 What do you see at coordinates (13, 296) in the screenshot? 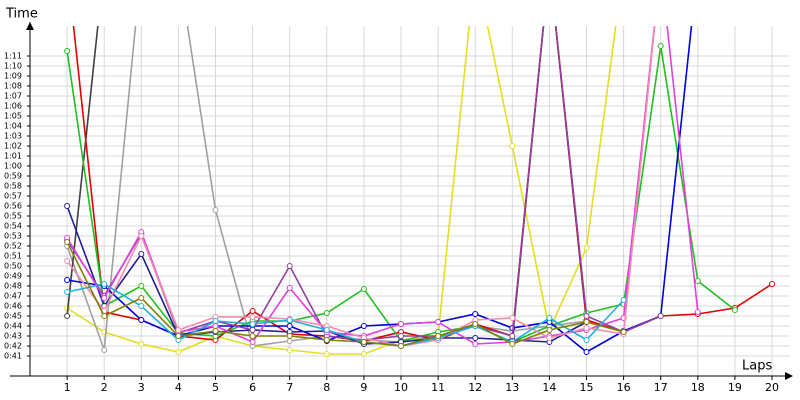
I see `y-tick-label: 0:47` at bounding box center [13, 296].